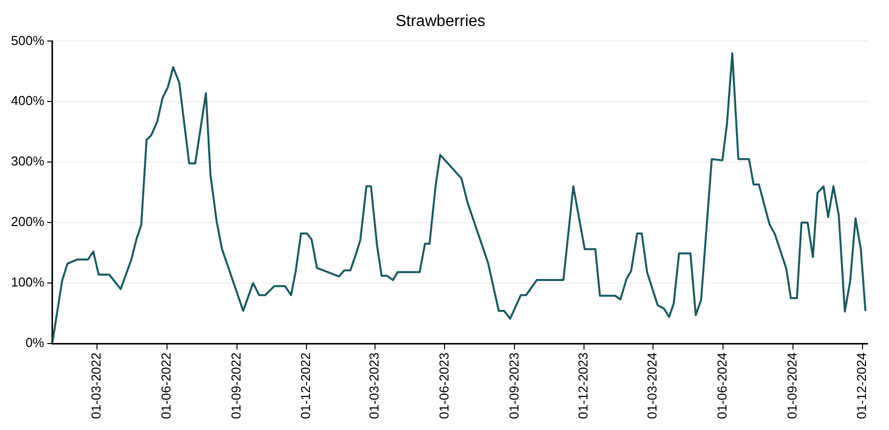  Describe the element at coordinates (652, 385) in the screenshot. I see `x-tick-label: 01-03-2024` at that location.